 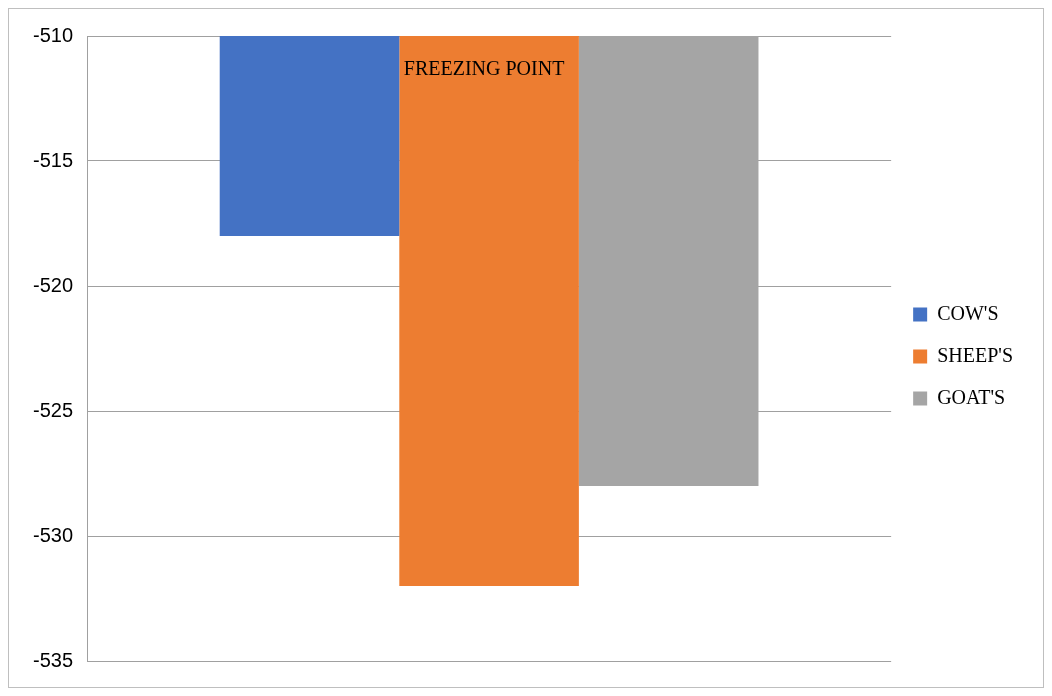 What do you see at coordinates (975, 354) in the screenshot?
I see `legend-label: SHEEP'S` at bounding box center [975, 354].